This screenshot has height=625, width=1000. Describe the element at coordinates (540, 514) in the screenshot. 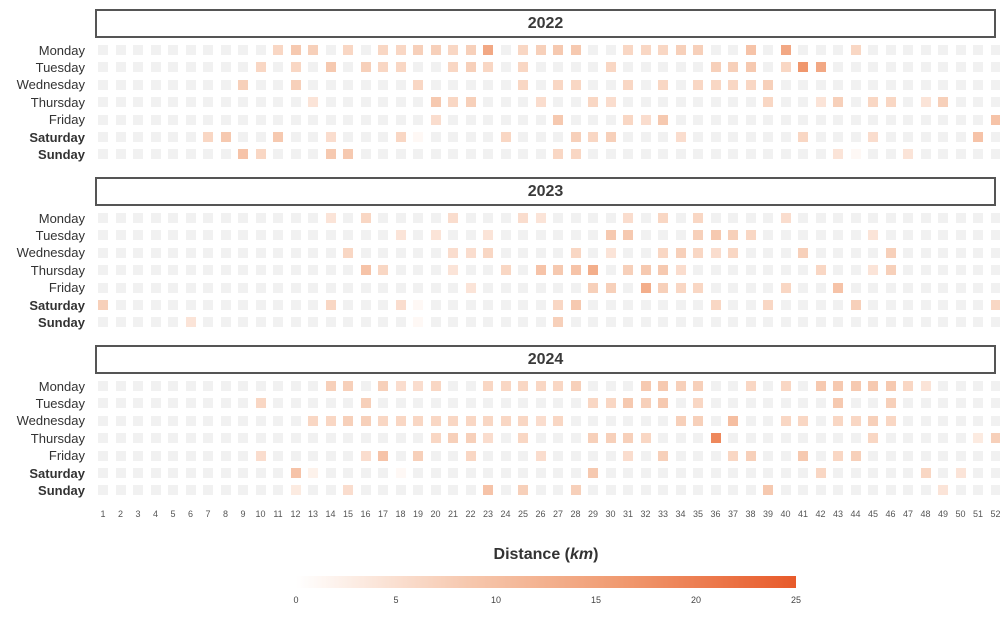

I see `x-tick-label: 26` at that location.